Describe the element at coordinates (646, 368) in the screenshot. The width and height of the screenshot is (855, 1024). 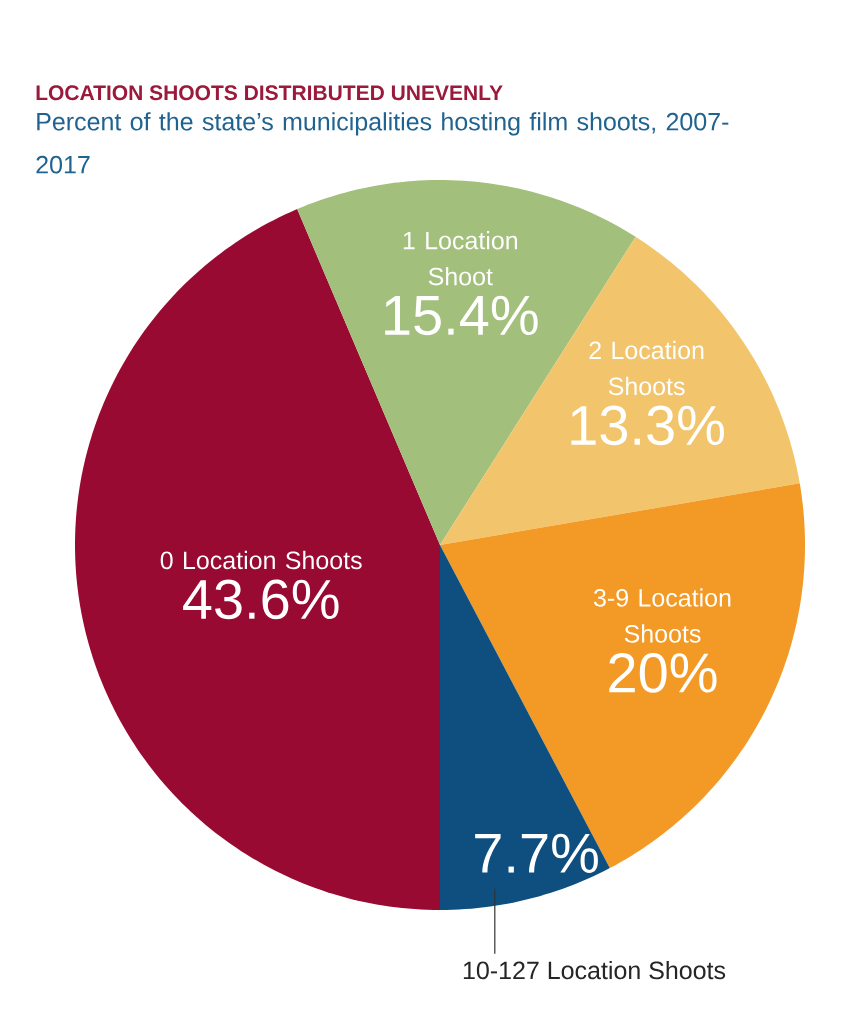
I see `slice-label: 2 Location Shoots` at that location.